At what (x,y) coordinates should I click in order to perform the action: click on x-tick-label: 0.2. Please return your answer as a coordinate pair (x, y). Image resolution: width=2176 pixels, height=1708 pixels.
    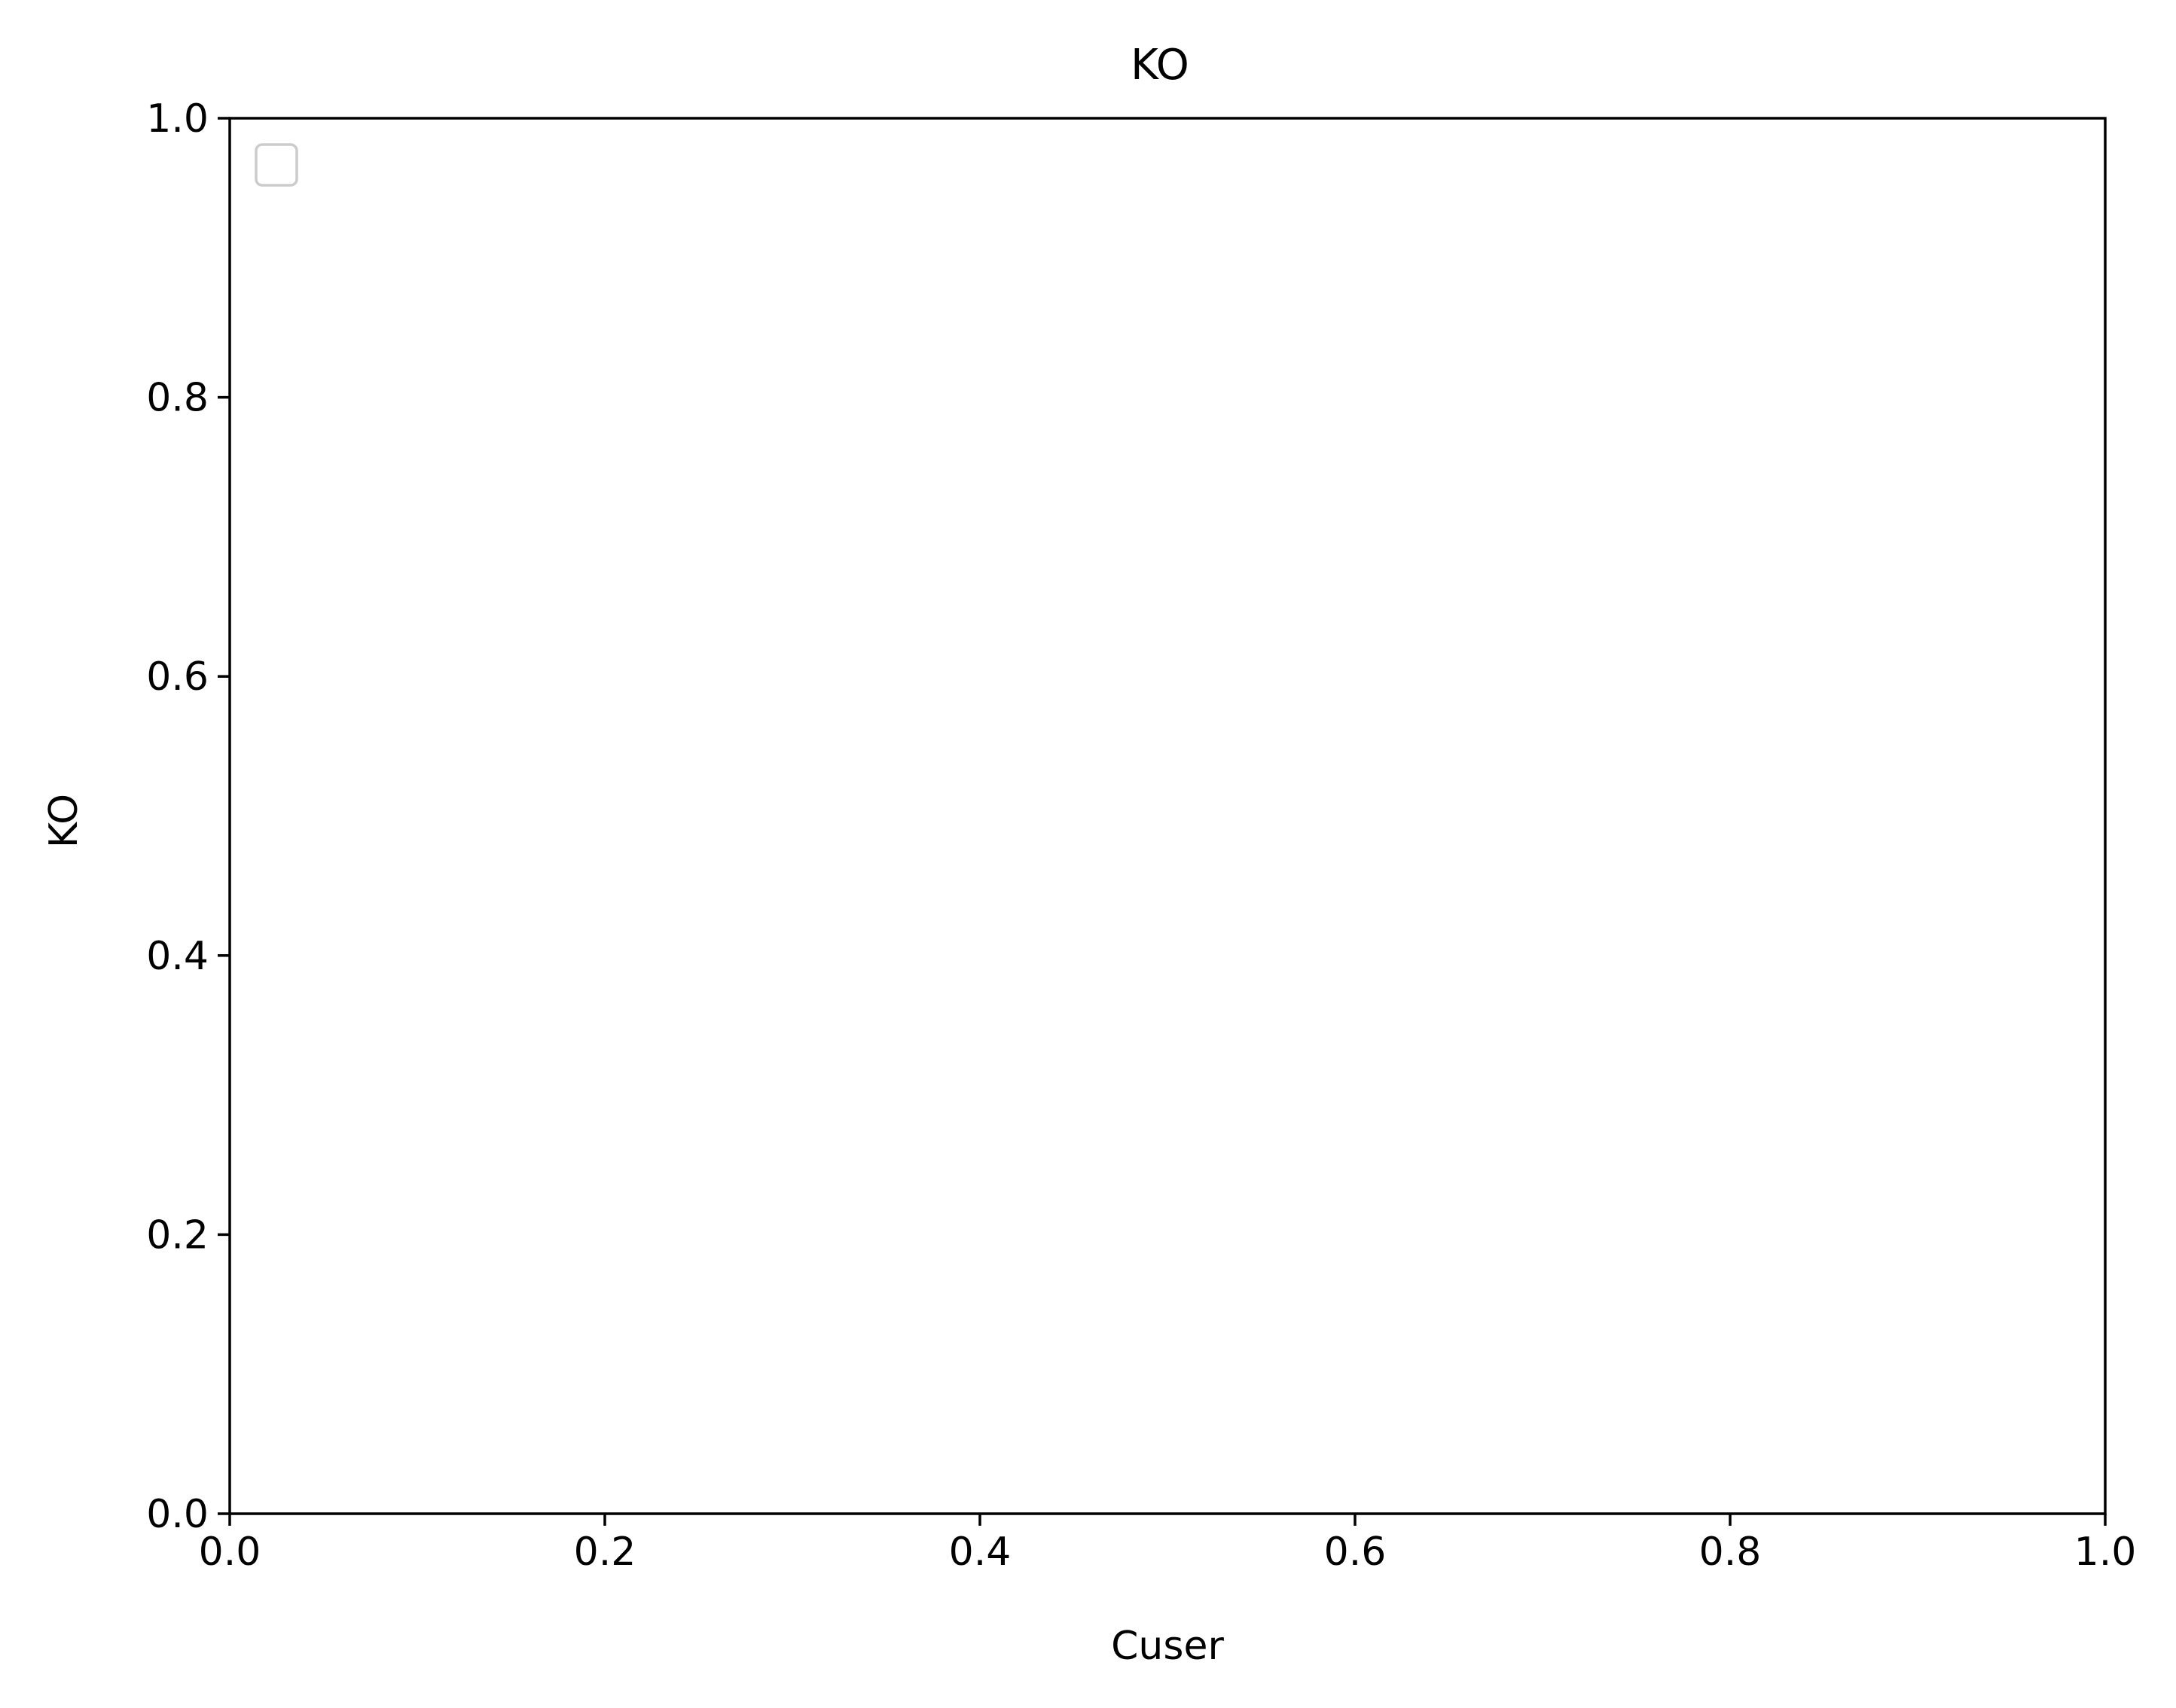
    Looking at the image, I should click on (605, 1552).